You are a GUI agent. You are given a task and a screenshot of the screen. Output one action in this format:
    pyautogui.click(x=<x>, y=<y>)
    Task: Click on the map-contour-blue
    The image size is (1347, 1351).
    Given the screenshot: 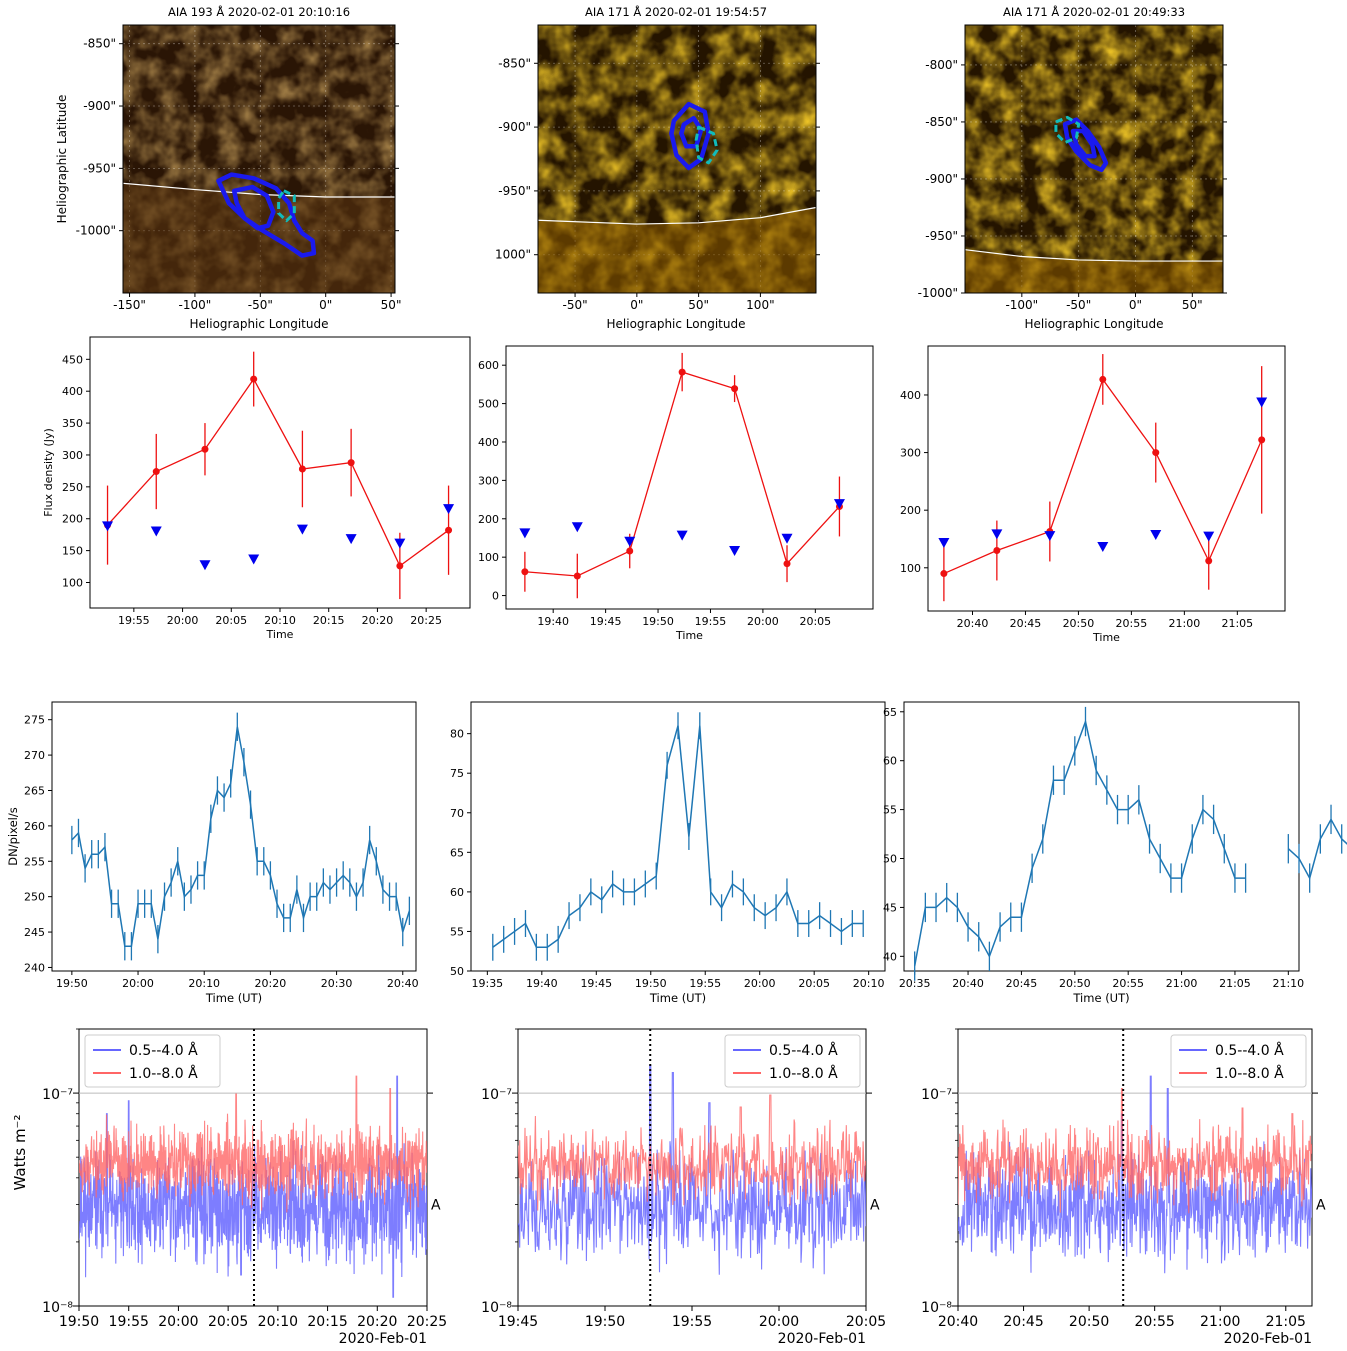 What is the action you would take?
    pyautogui.click(x=1083, y=143)
    